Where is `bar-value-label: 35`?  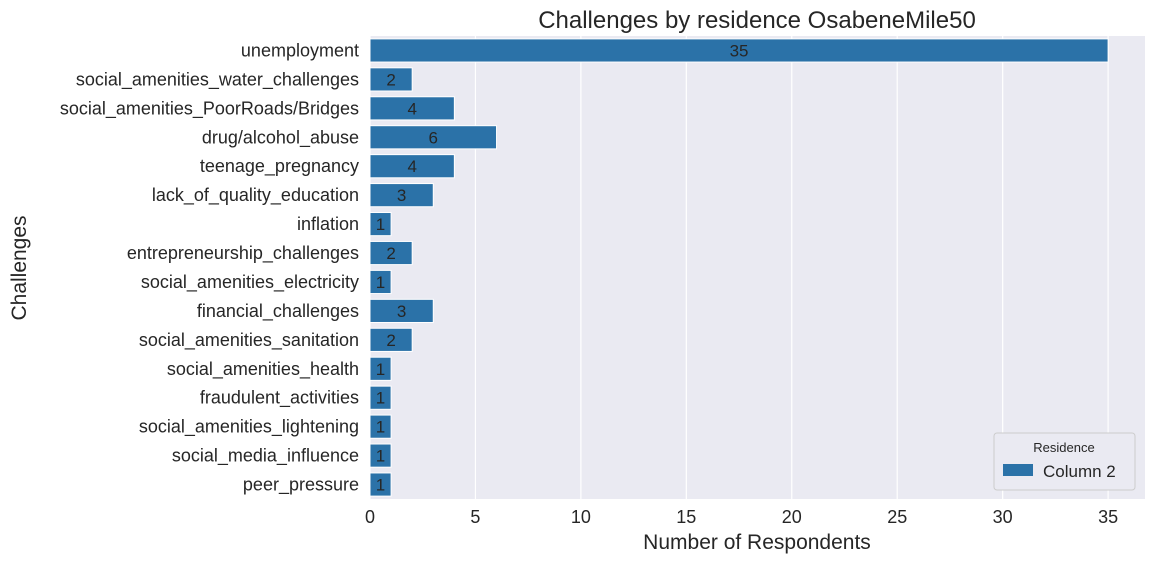 bar-value-label: 35 is located at coordinates (739, 50).